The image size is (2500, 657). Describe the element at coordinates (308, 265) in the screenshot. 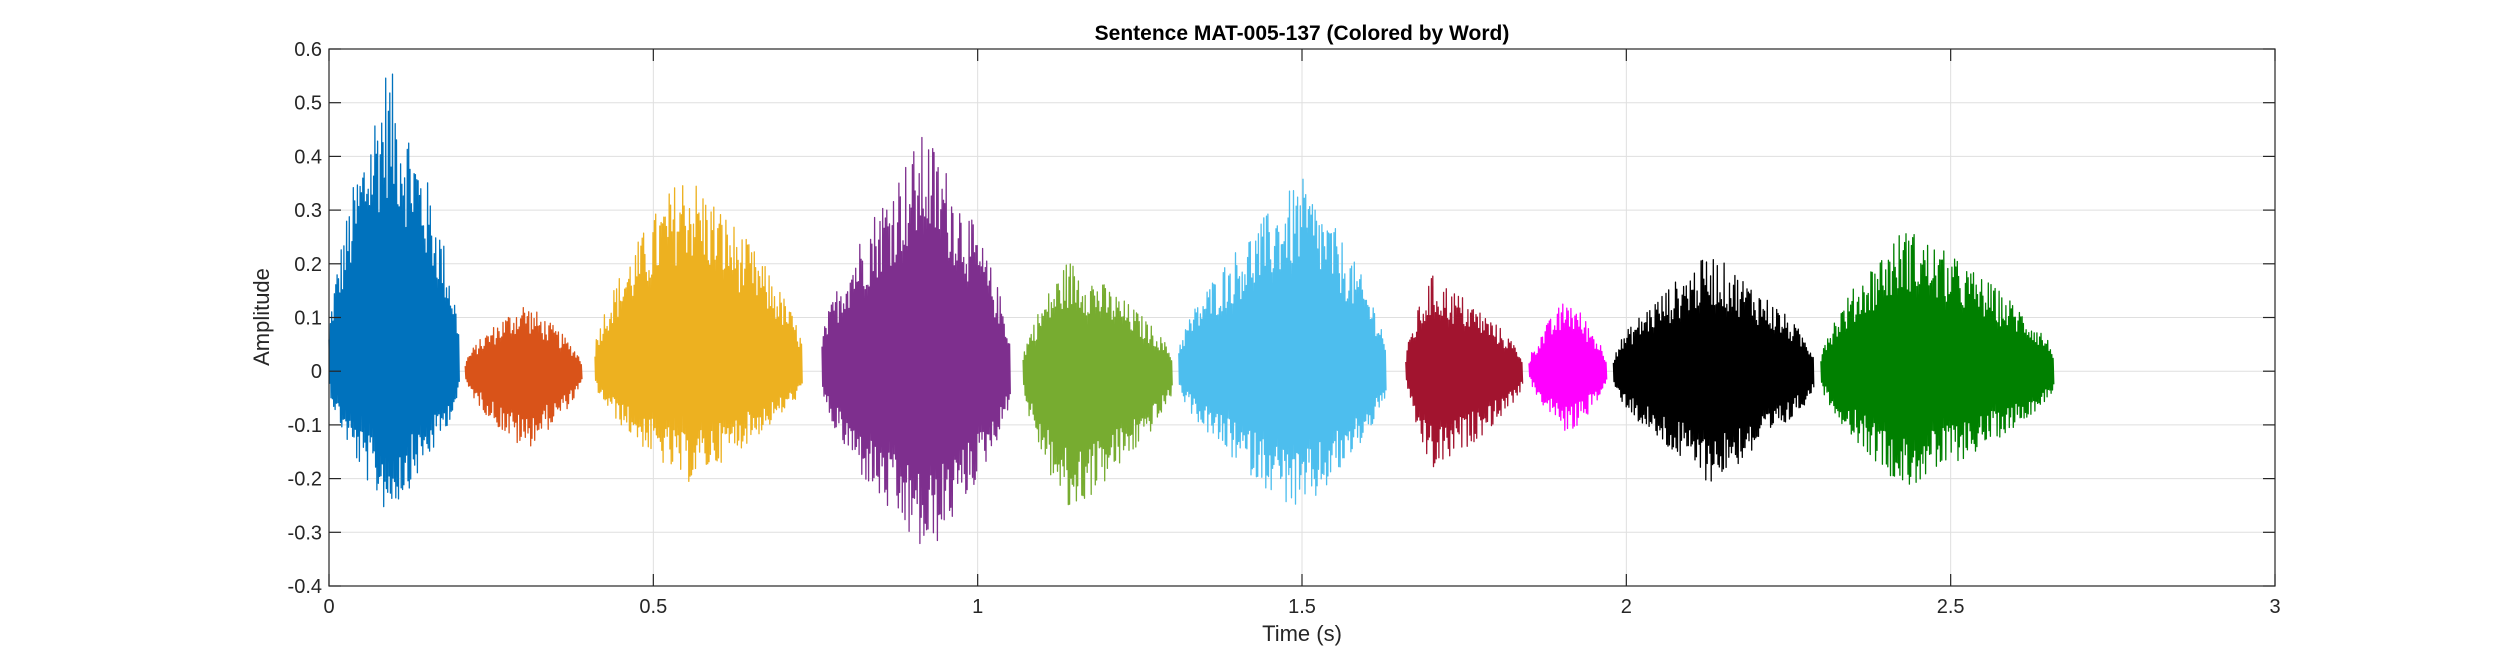

I see `y-tick-label: 0.2` at that location.